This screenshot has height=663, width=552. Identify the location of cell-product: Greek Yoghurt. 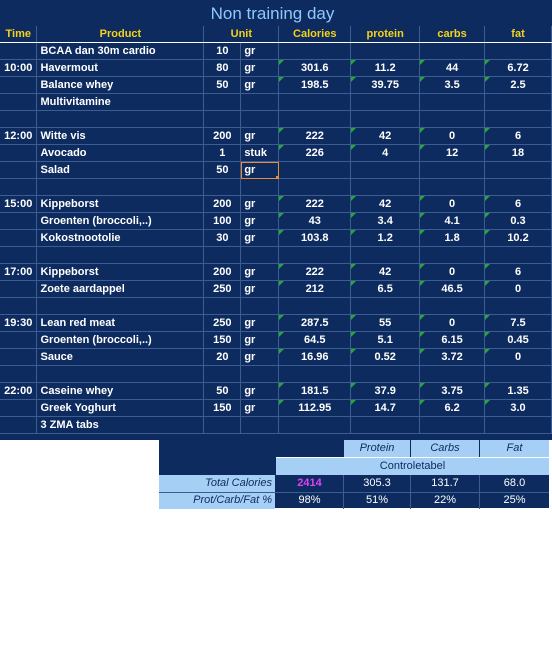
(120, 408).